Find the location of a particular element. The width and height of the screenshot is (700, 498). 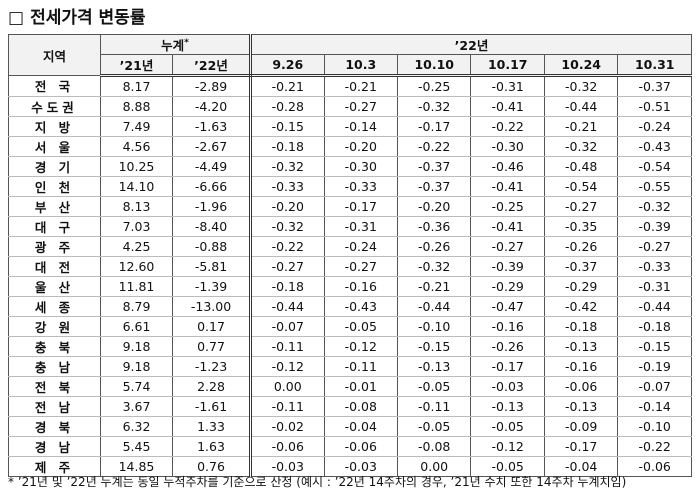

value-cell: -0.55 is located at coordinates (654, 186).